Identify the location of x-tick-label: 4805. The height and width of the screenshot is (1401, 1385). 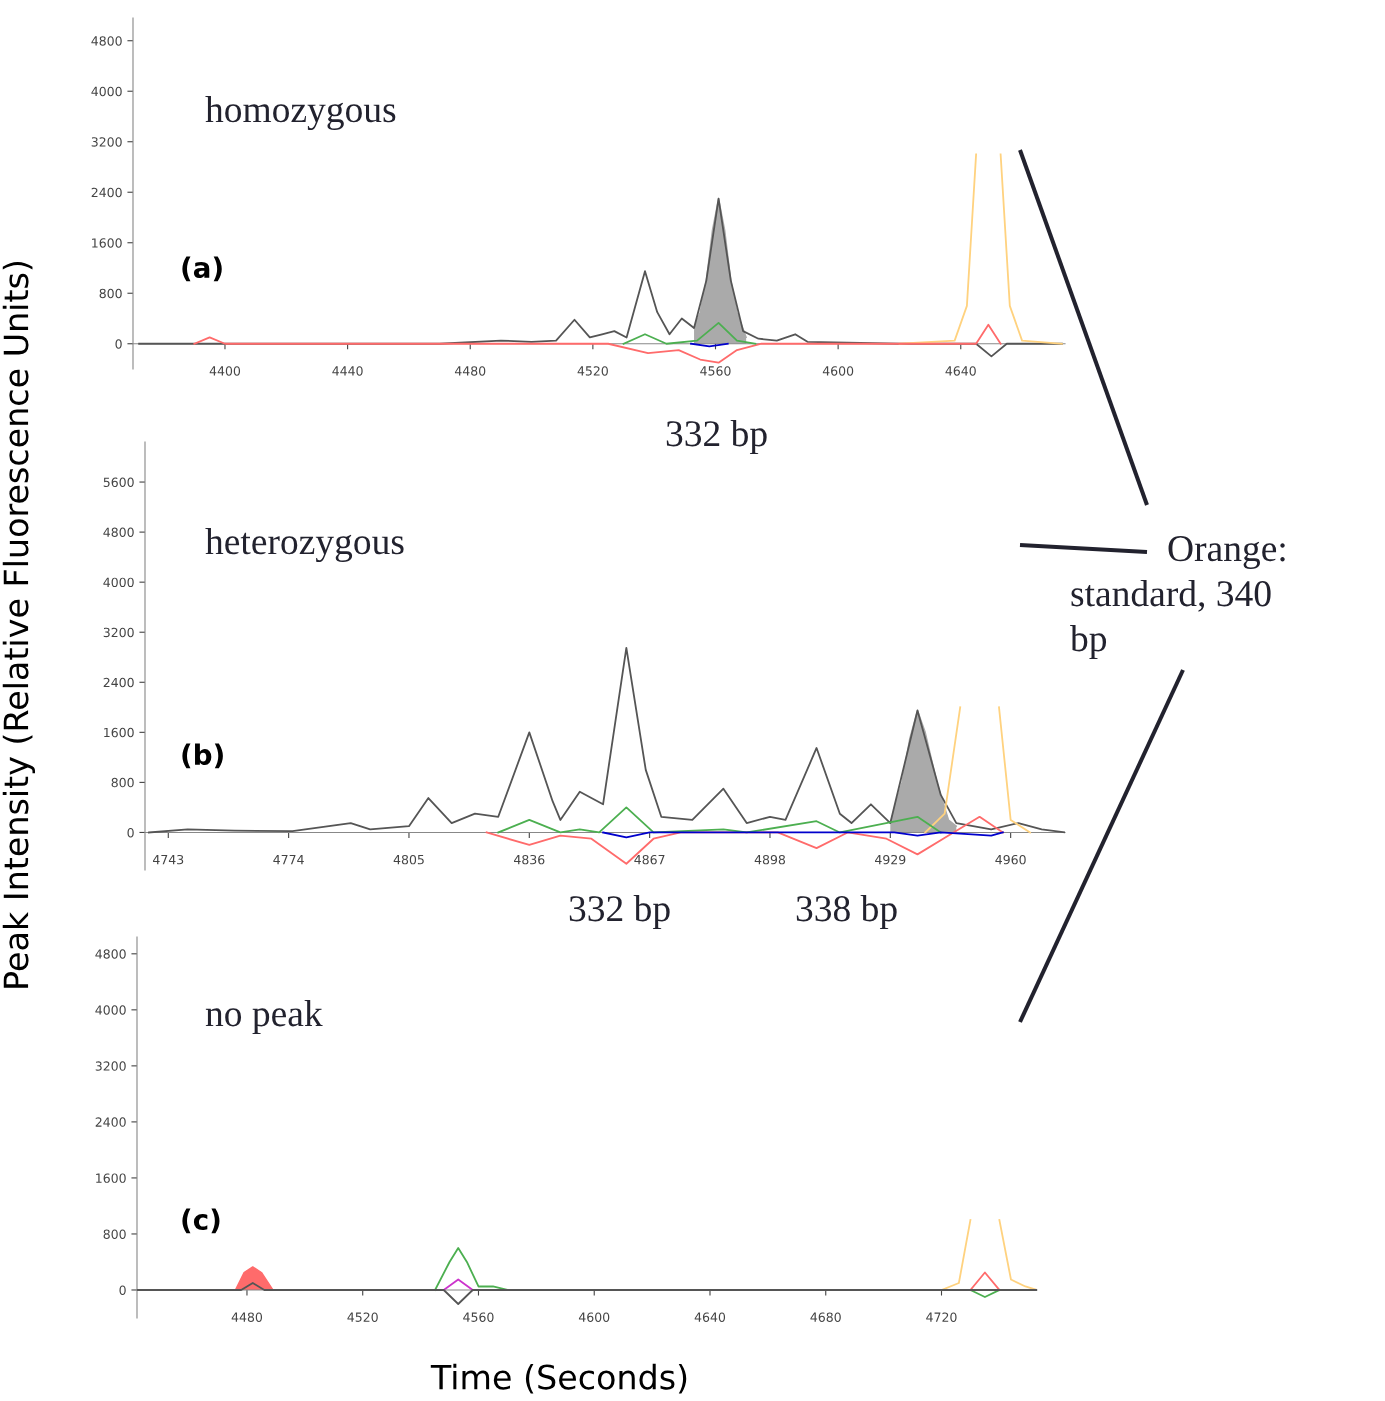
(408, 859).